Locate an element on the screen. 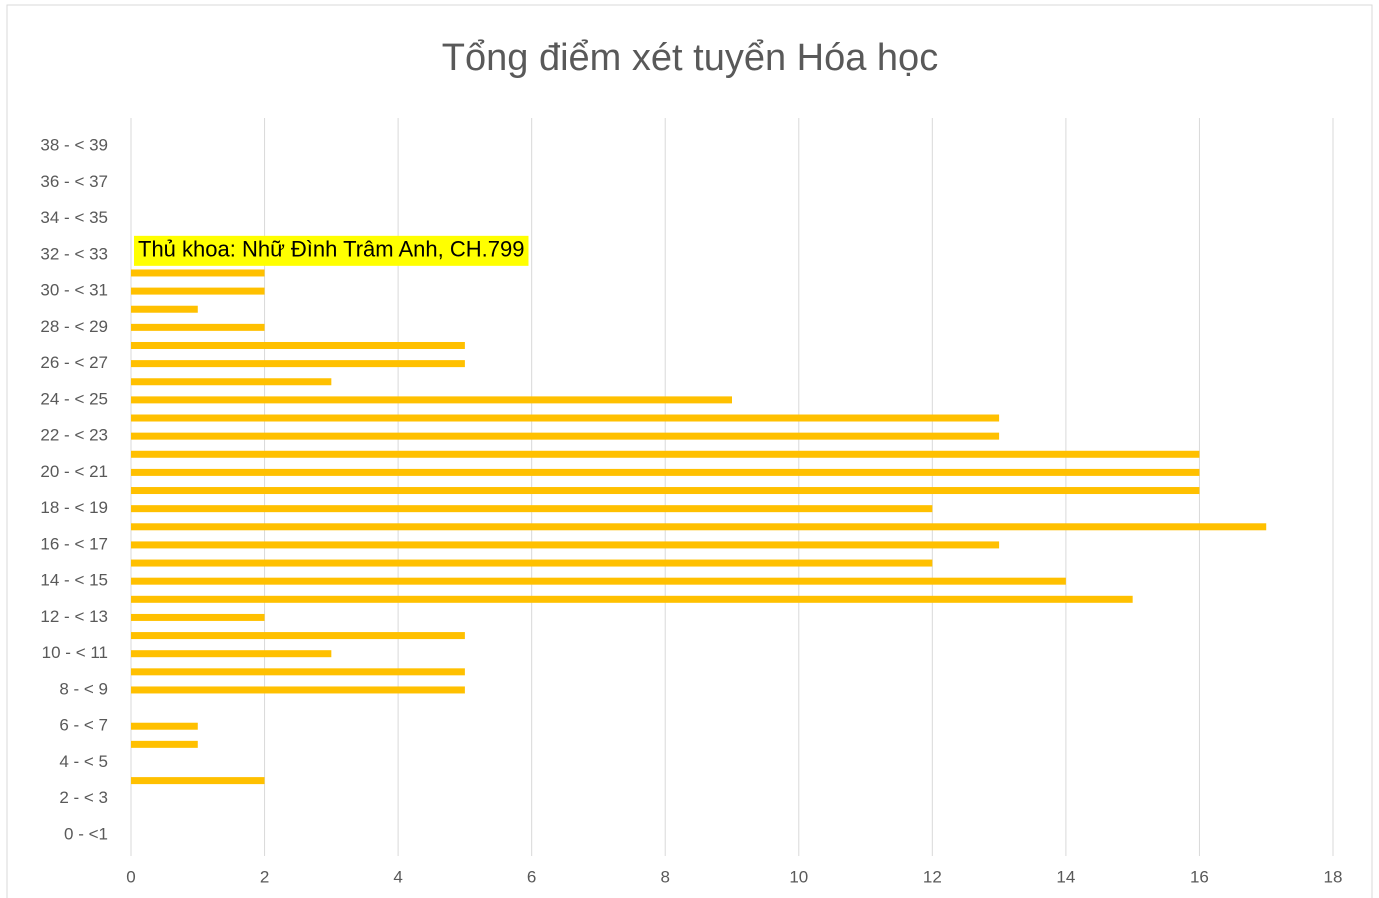  y-tick-label: 4 - < 5 is located at coordinates (83, 761).